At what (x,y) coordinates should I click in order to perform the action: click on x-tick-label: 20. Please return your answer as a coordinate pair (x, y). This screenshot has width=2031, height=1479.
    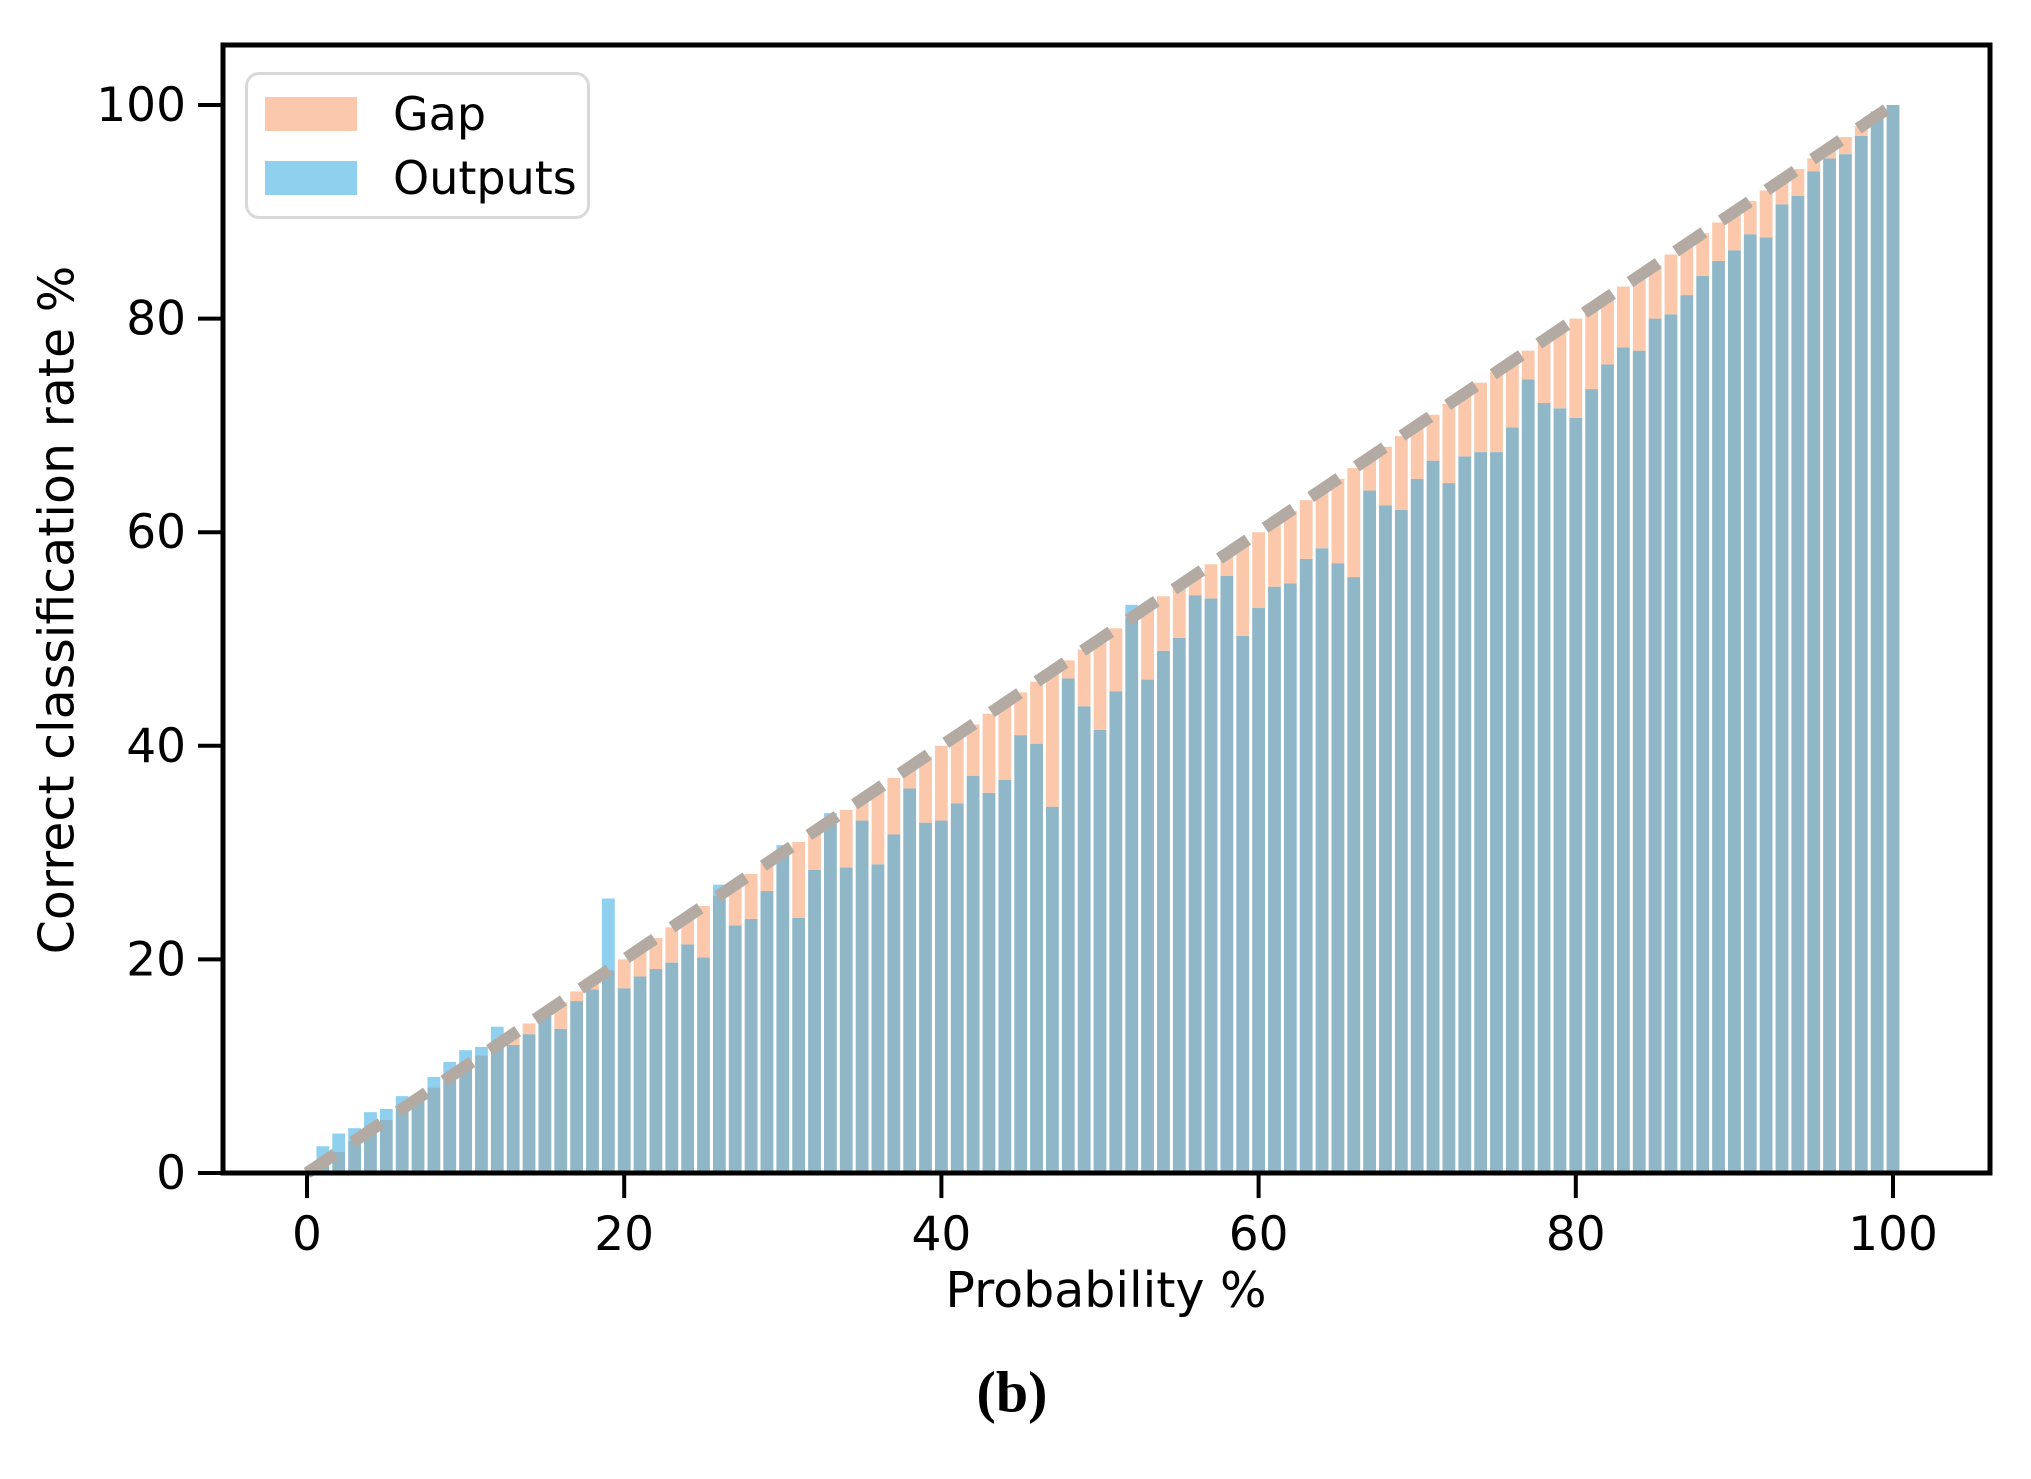
    Looking at the image, I should click on (624, 1234).